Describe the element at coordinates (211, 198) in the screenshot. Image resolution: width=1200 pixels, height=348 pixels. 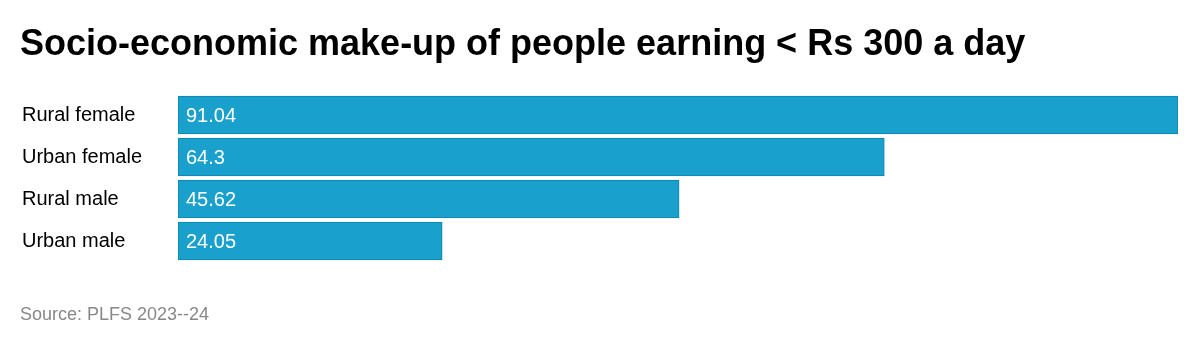
I see `data-label: 45.62` at that location.